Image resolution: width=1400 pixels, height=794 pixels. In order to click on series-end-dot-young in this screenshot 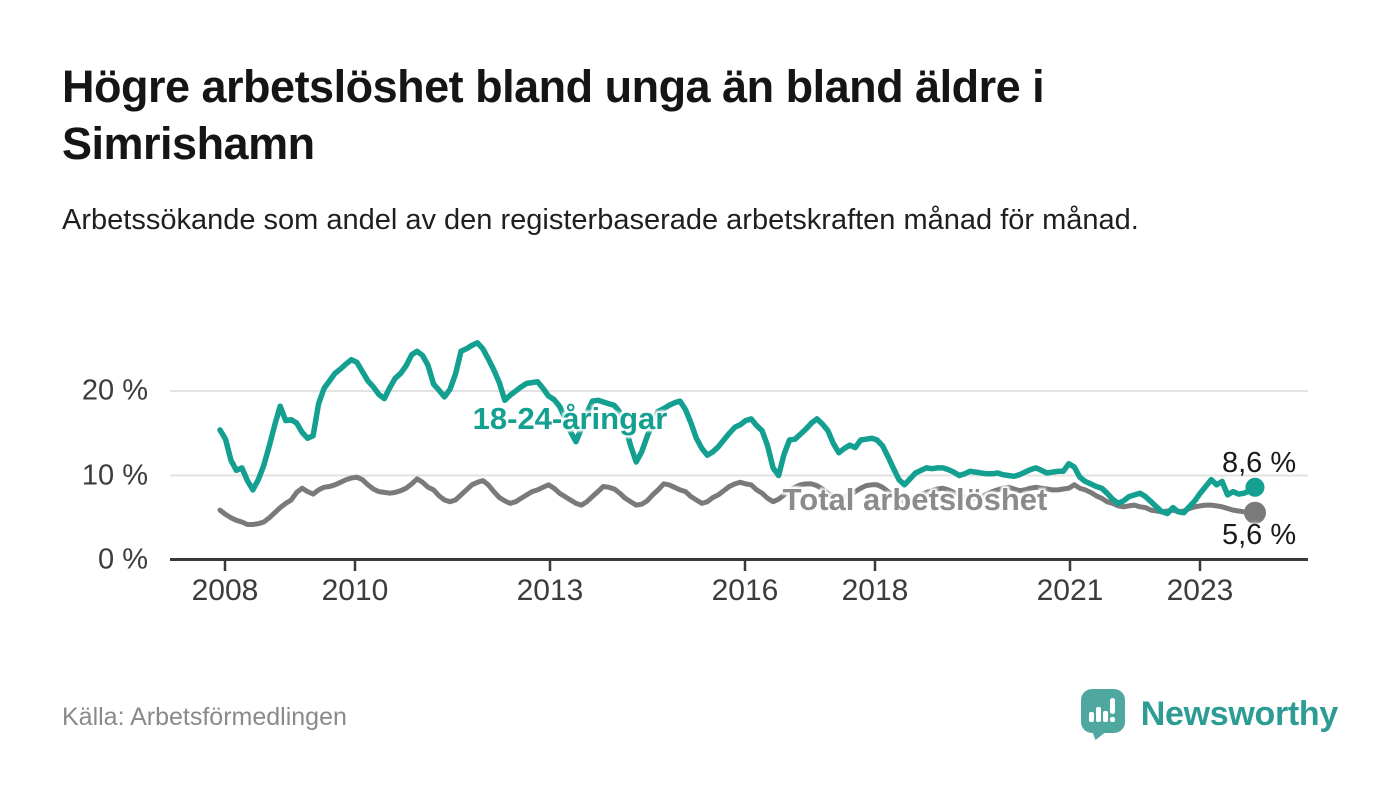, I will do `click(1255, 487)`.